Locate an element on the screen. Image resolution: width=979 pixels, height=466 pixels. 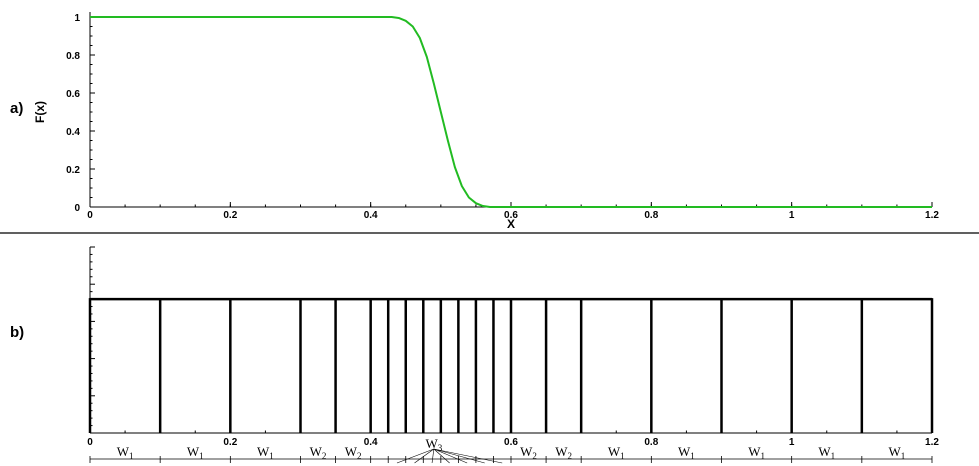
panel-b-ticks: 0 0.2 0.4 0.6 0.8 1 1.2 is located at coordinates (513, 438).